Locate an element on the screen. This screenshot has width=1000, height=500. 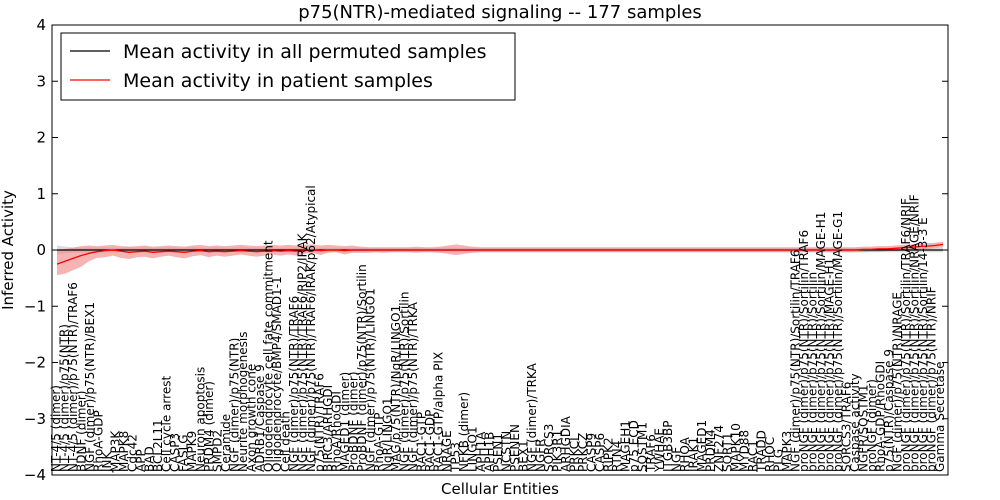
x-tick-label: PRKCZ is located at coordinates (583, 452).